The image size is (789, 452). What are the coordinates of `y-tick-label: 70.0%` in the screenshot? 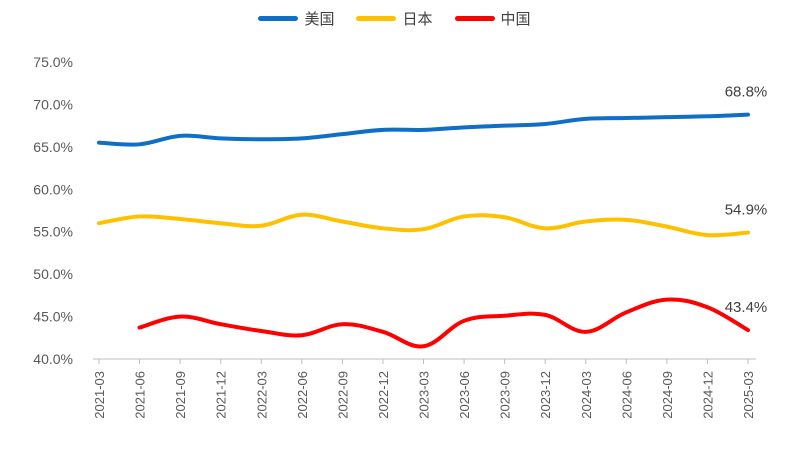 It's located at (53, 104).